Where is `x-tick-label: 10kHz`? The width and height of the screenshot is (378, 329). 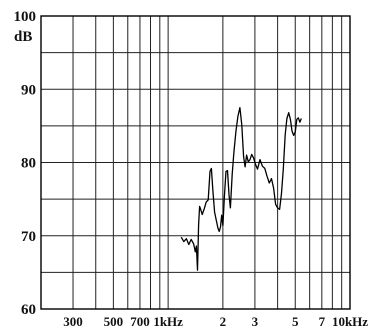 x-tick-label: 10kHz is located at coordinates (350, 321).